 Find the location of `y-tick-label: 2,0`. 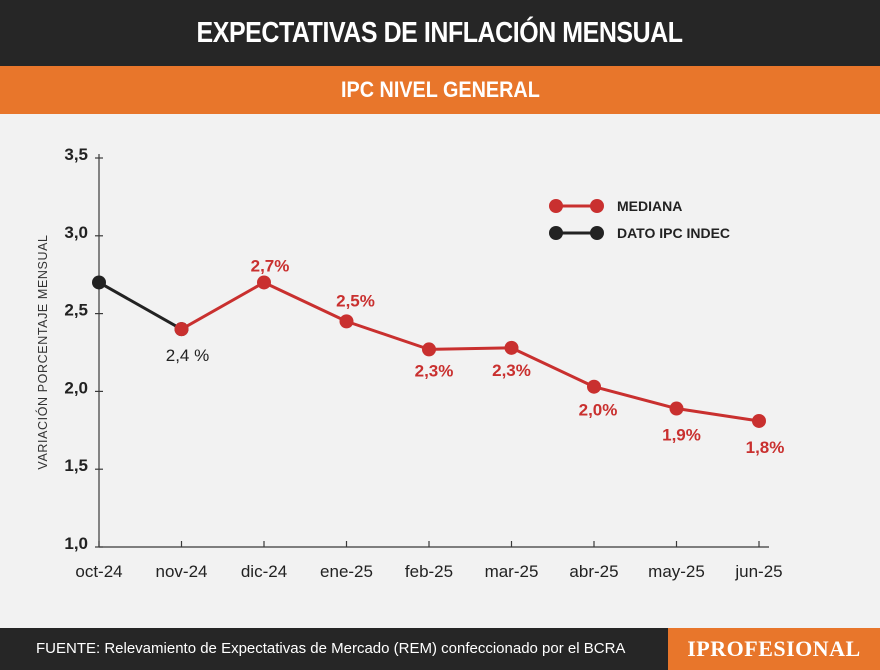

y-tick-label: 2,0 is located at coordinates (76, 387).